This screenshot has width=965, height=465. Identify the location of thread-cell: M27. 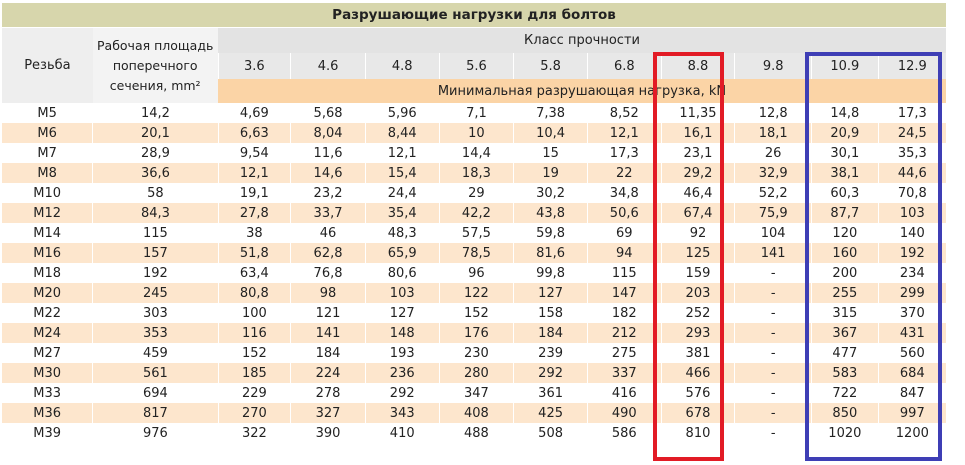
(47, 353).